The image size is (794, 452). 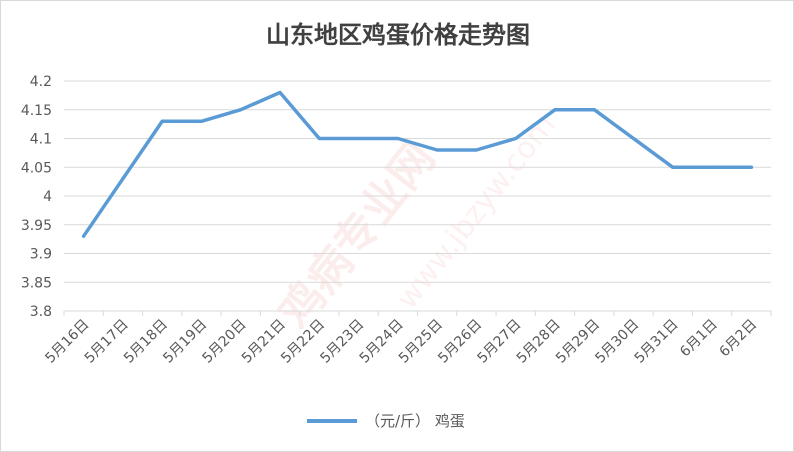 I want to click on y-tick-label: 3.85, so click(x=36, y=283).